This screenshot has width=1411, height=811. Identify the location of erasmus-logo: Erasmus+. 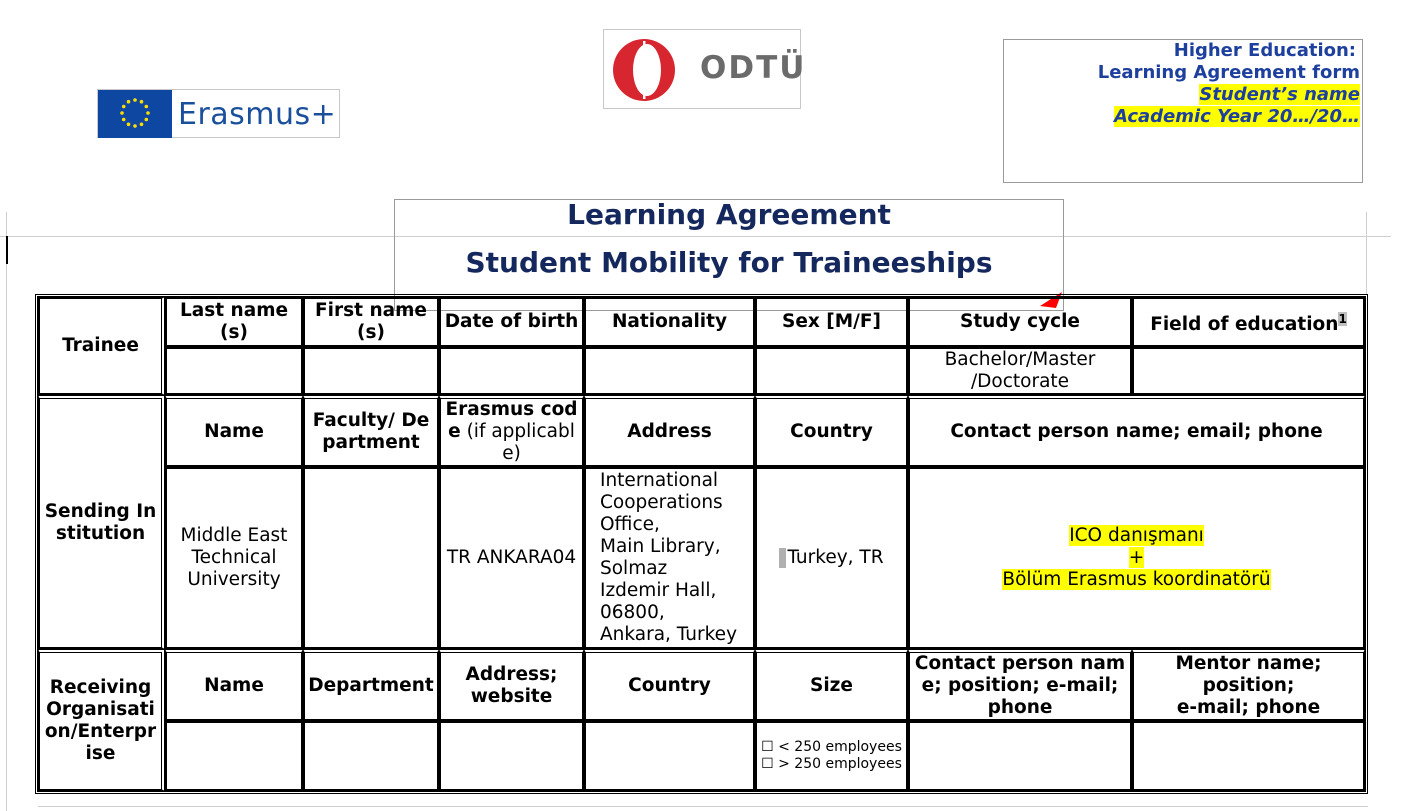
(218, 113).